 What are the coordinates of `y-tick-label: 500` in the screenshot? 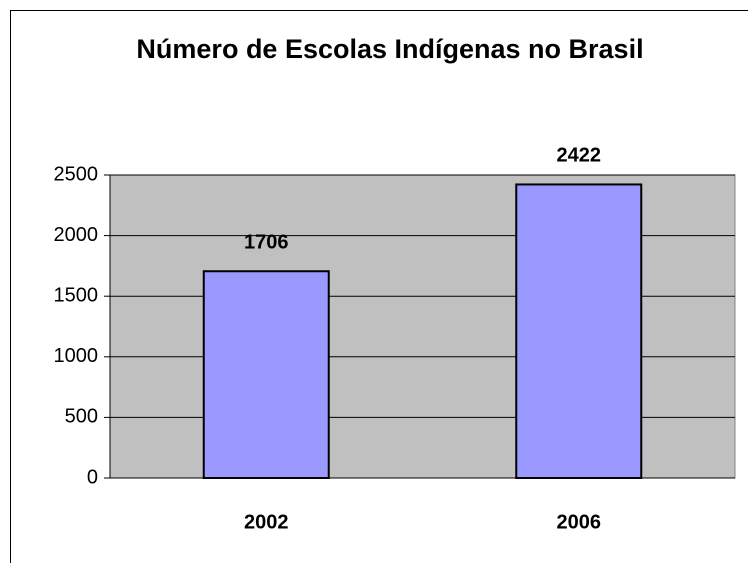 It's located at (81, 417).